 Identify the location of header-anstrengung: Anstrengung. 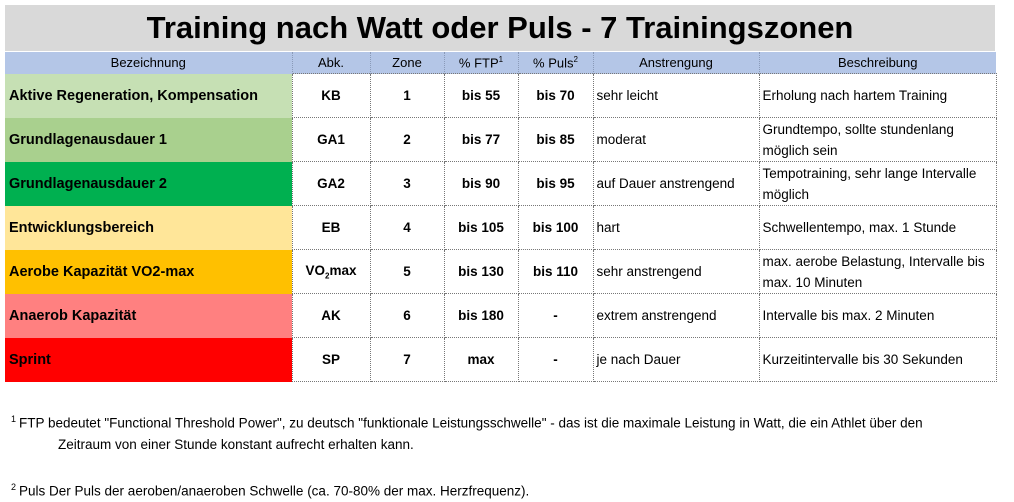
(676, 63).